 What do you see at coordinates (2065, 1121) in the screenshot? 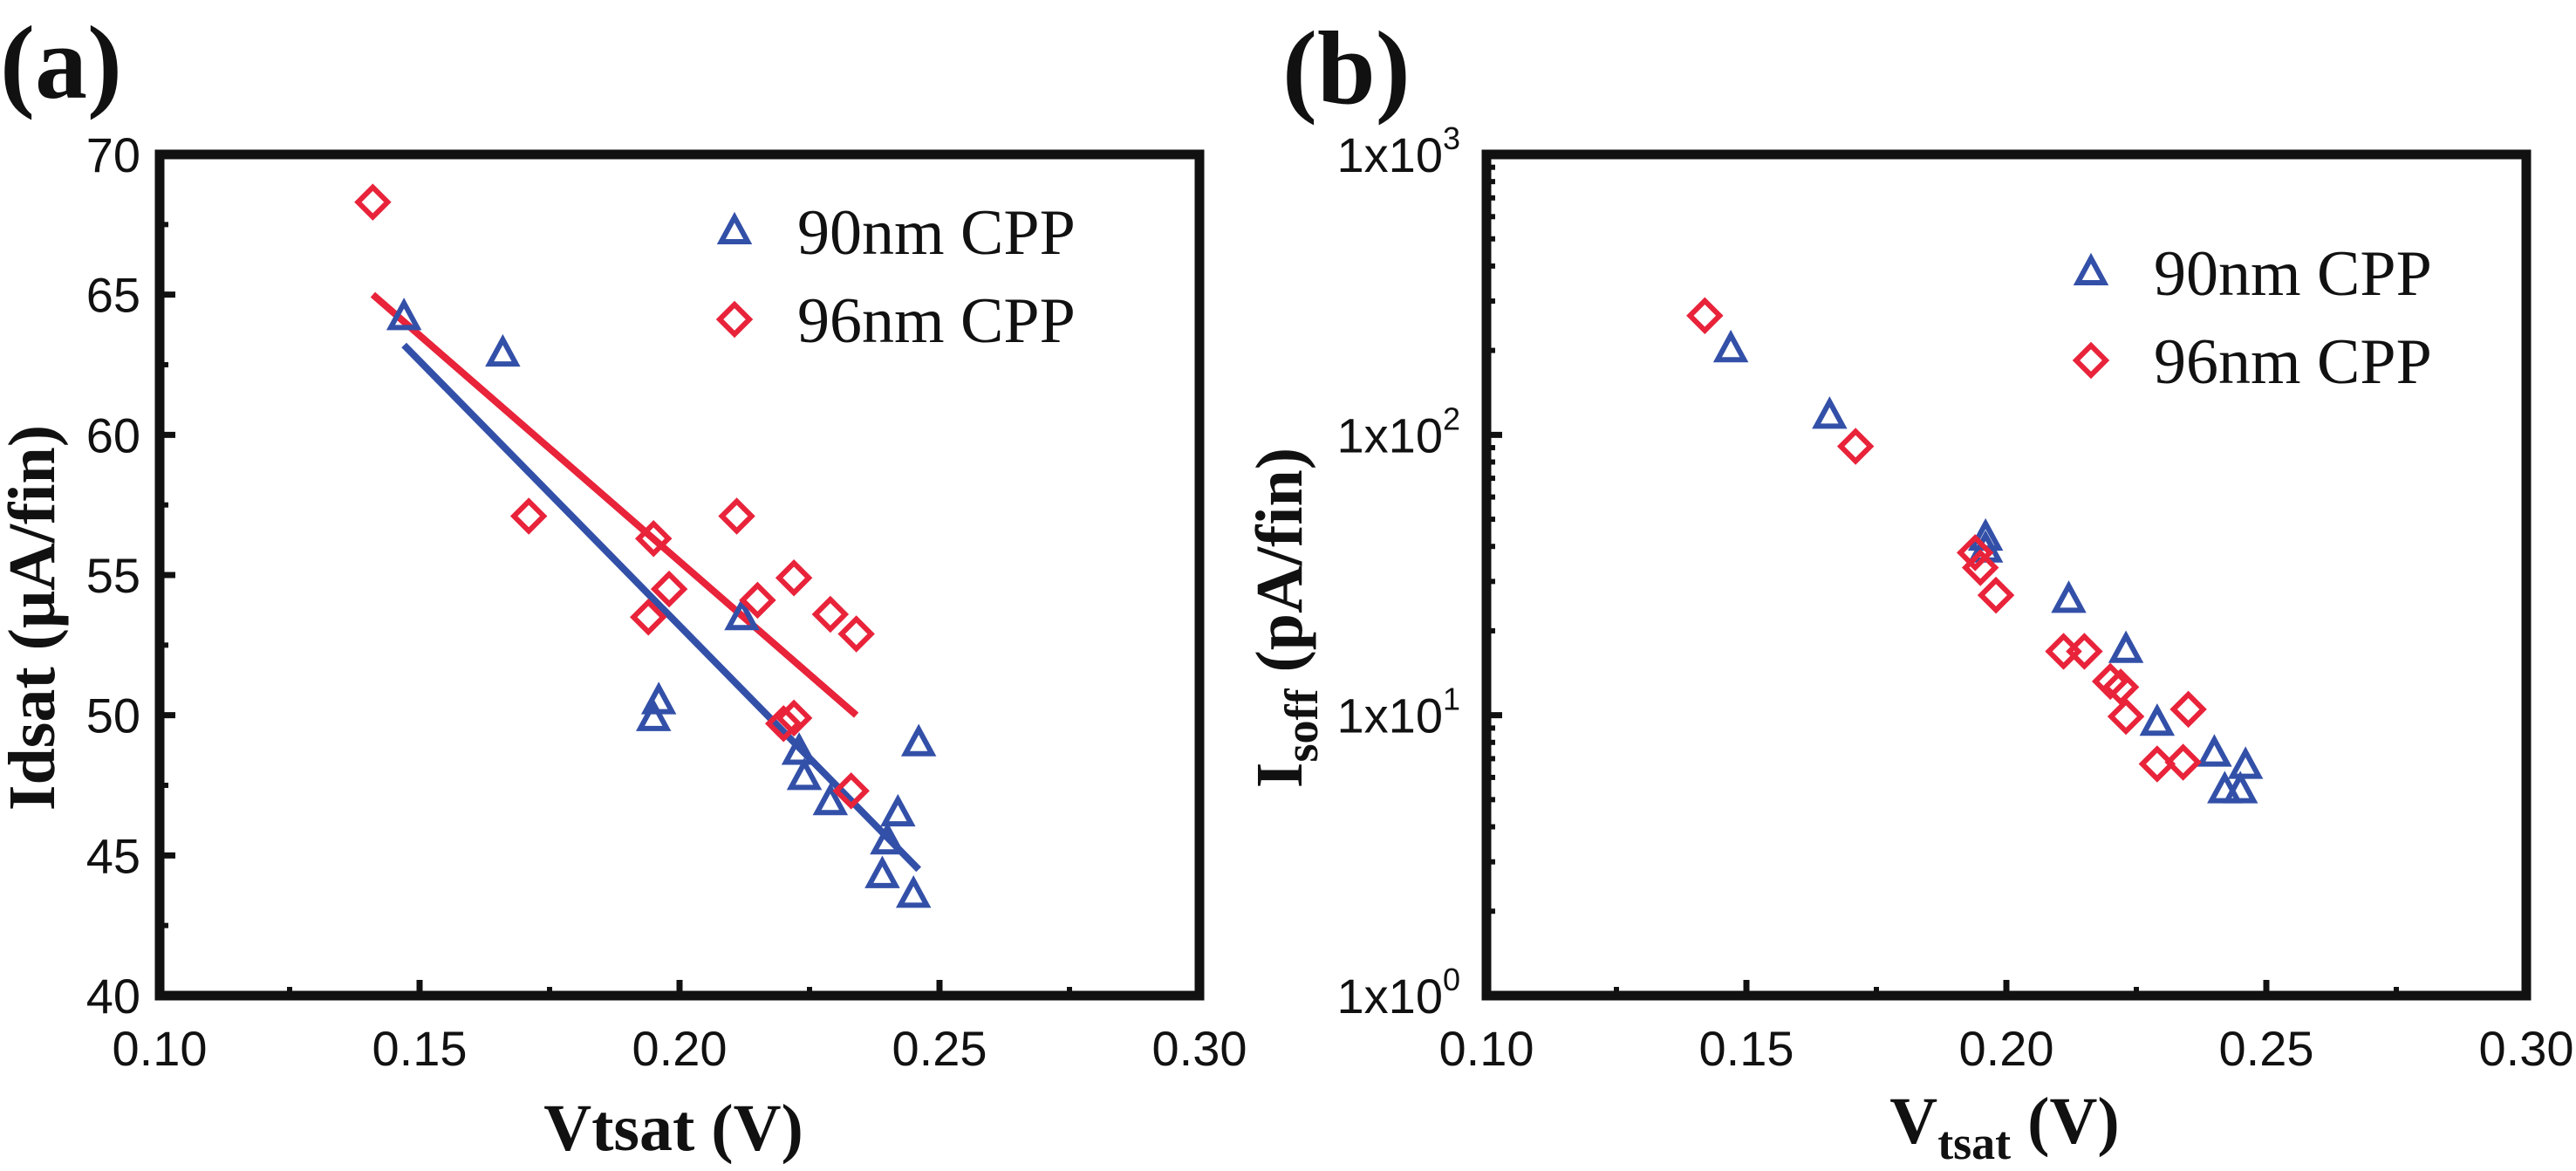
I see `x-label-rest: (V)` at bounding box center [2065, 1121].